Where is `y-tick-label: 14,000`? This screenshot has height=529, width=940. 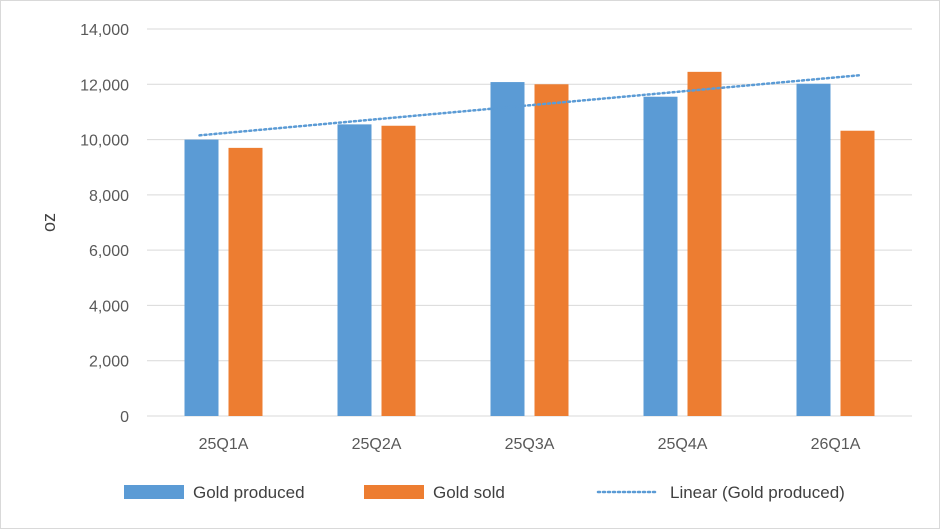
y-tick-label: 14,000 is located at coordinates (104, 30).